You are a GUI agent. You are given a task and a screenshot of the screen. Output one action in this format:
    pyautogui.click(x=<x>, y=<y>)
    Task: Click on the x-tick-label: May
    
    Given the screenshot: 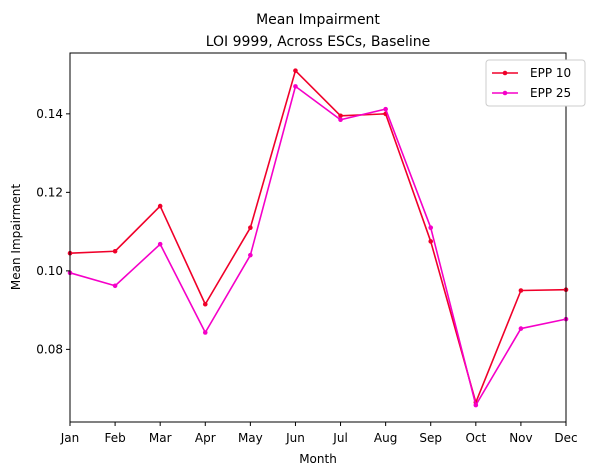 What is the action you would take?
    pyautogui.click(x=250, y=438)
    